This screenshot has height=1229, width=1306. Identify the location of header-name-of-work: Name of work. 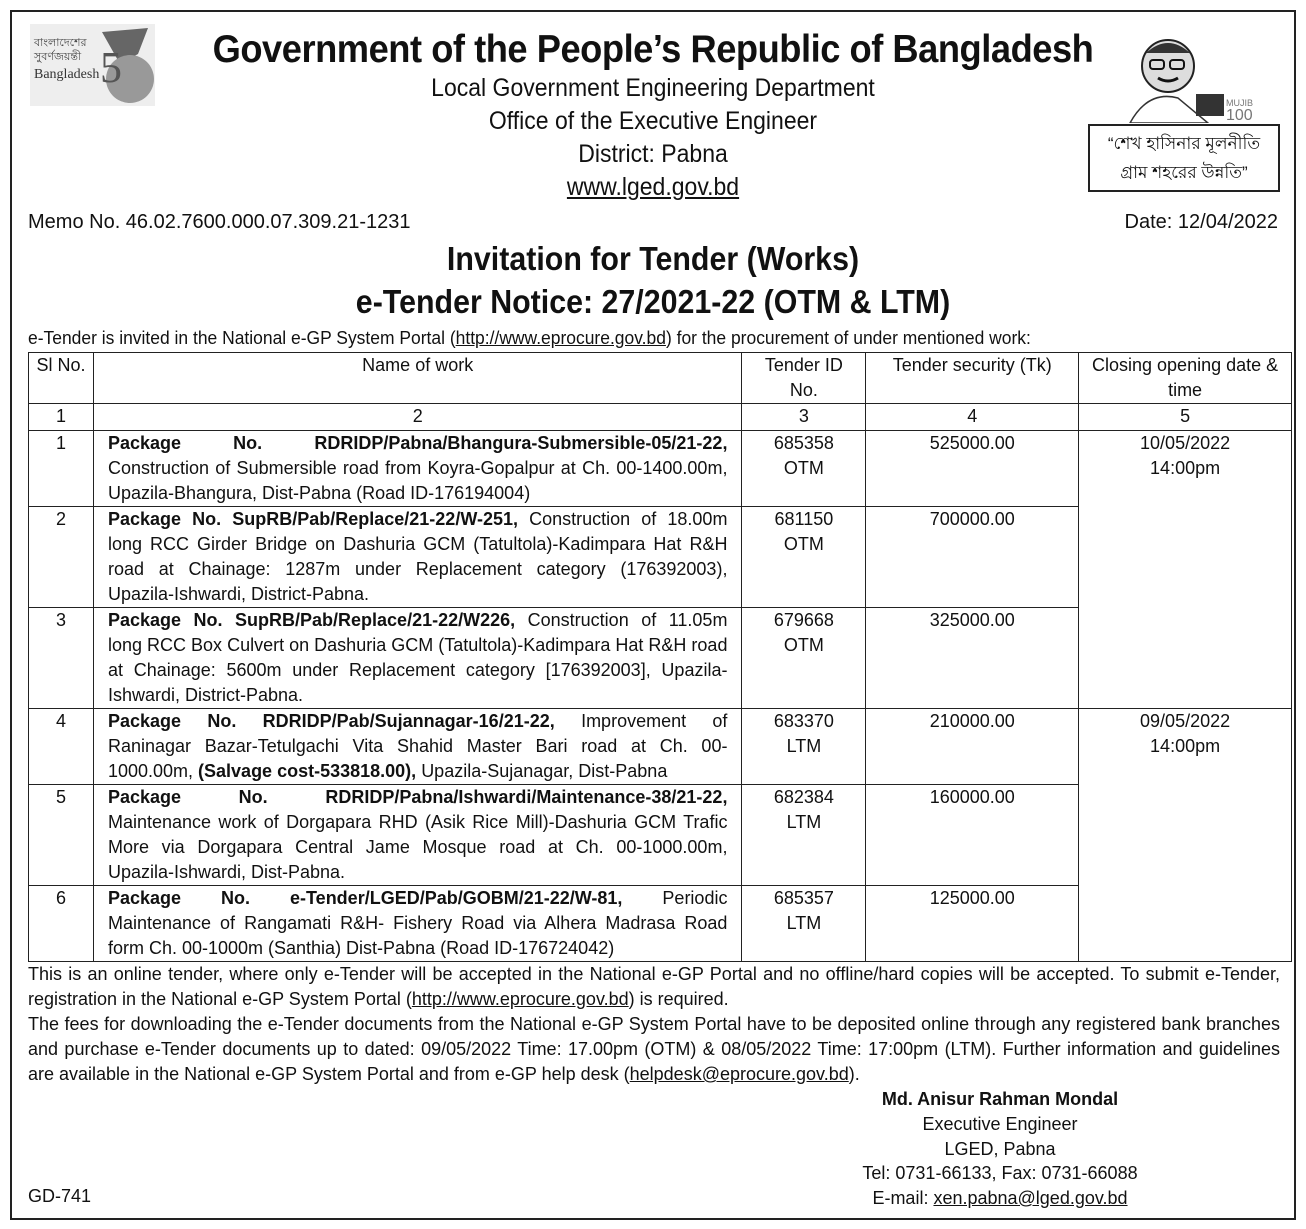
(417, 378).